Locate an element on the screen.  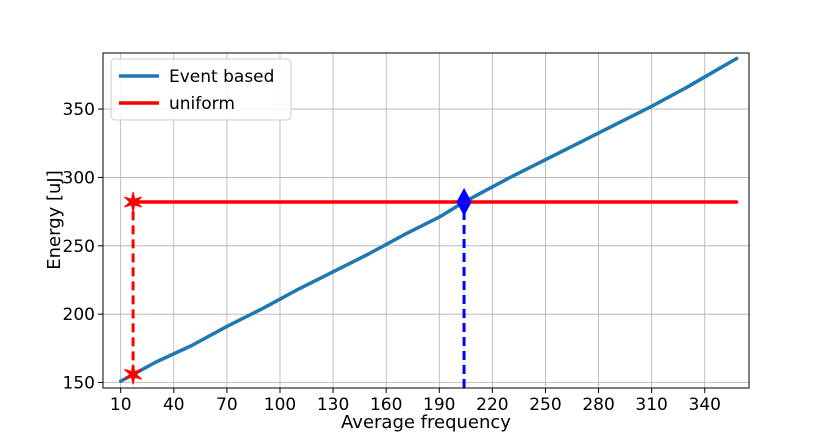
x-tick-label: 130 is located at coordinates (333, 405).